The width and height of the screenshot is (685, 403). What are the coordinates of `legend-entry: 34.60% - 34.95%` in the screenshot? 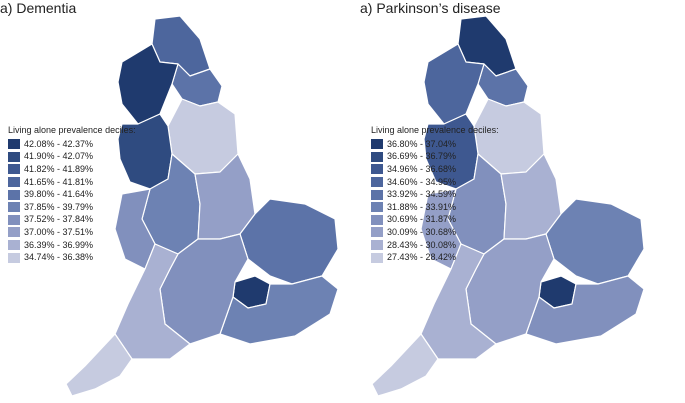 It's located at (446, 182).